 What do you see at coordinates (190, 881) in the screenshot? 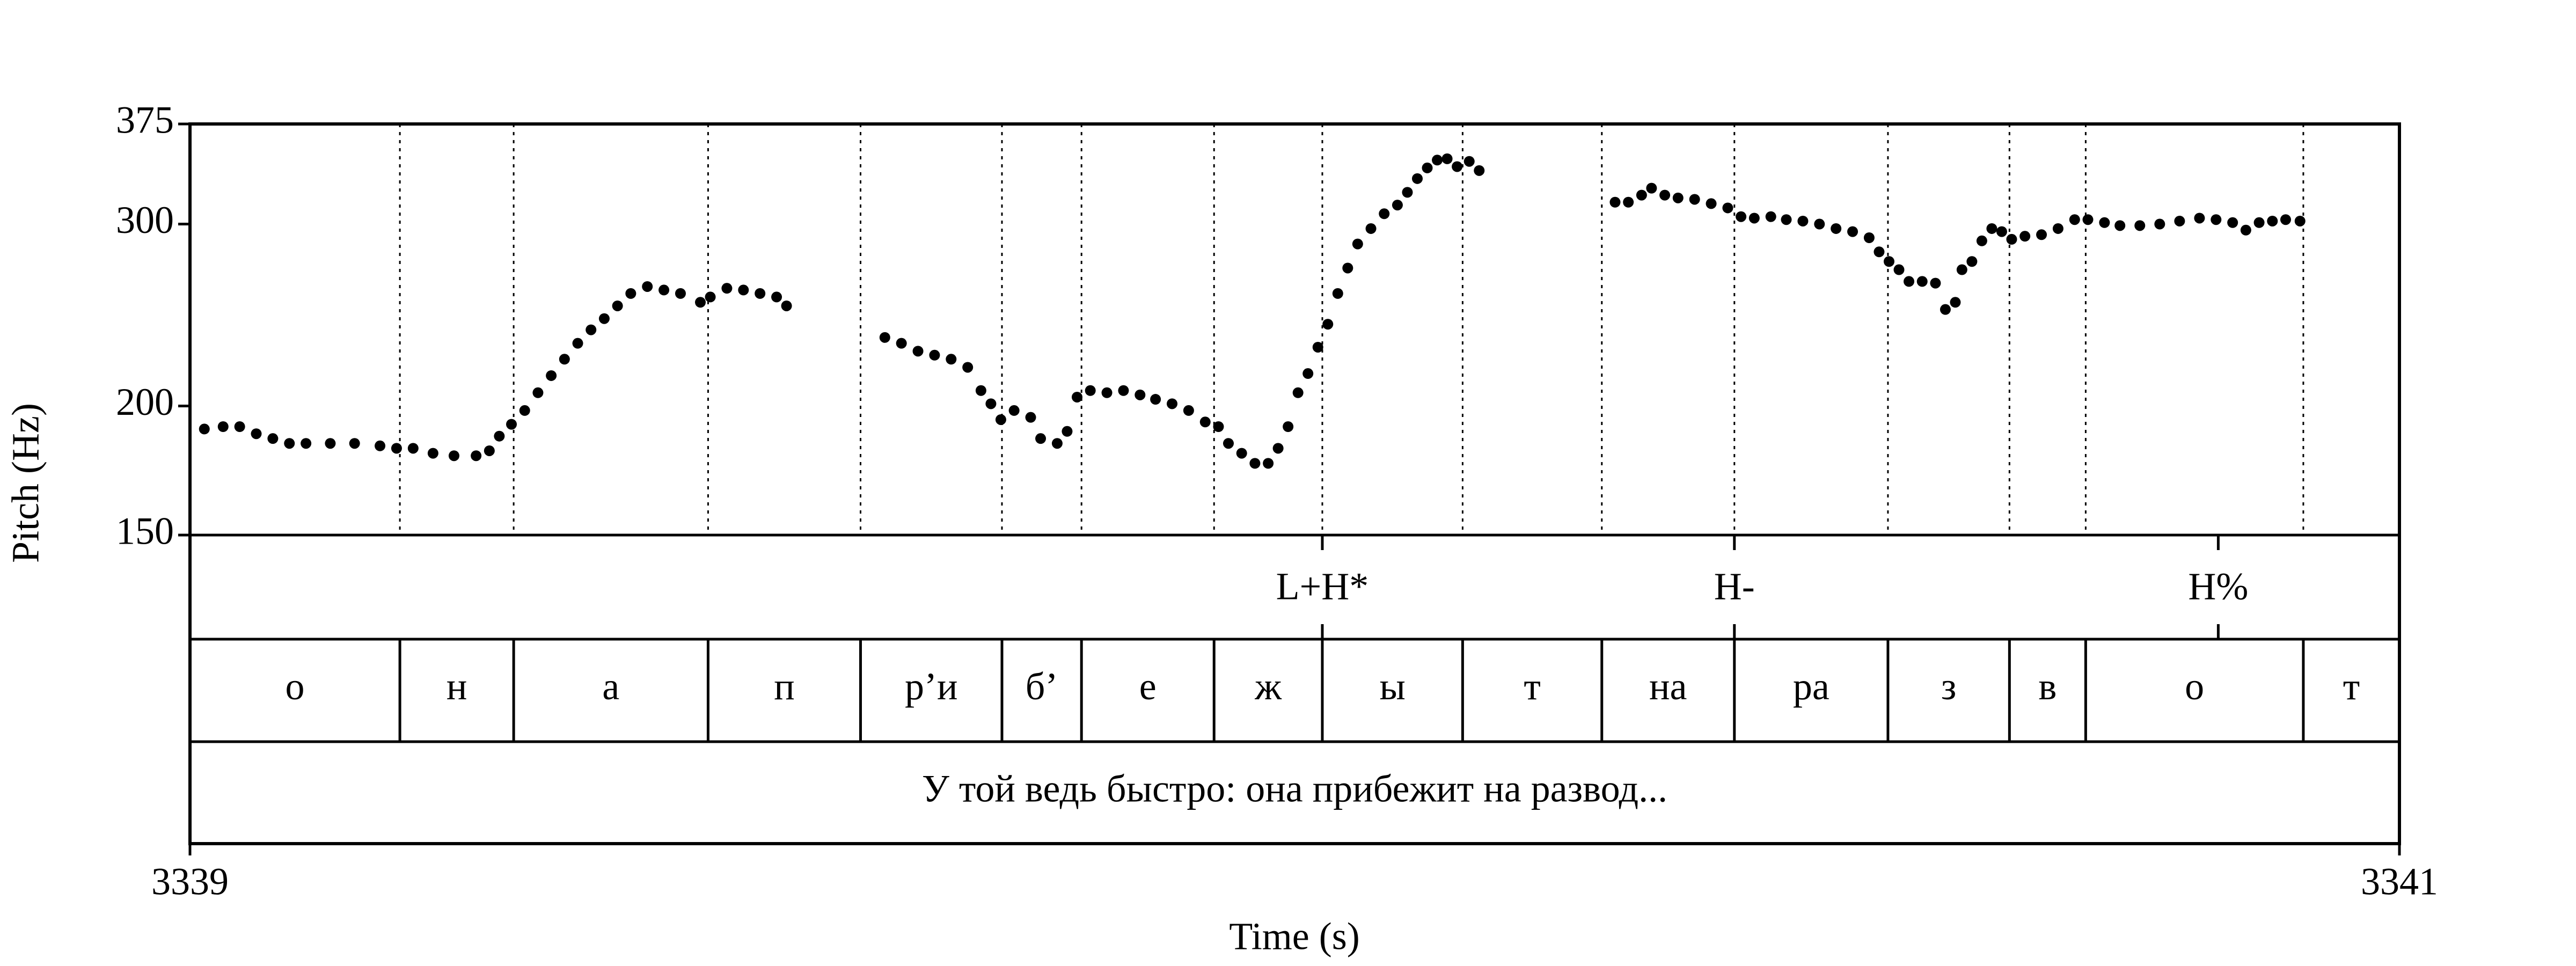
I see `x-tick-label: 3339` at bounding box center [190, 881].